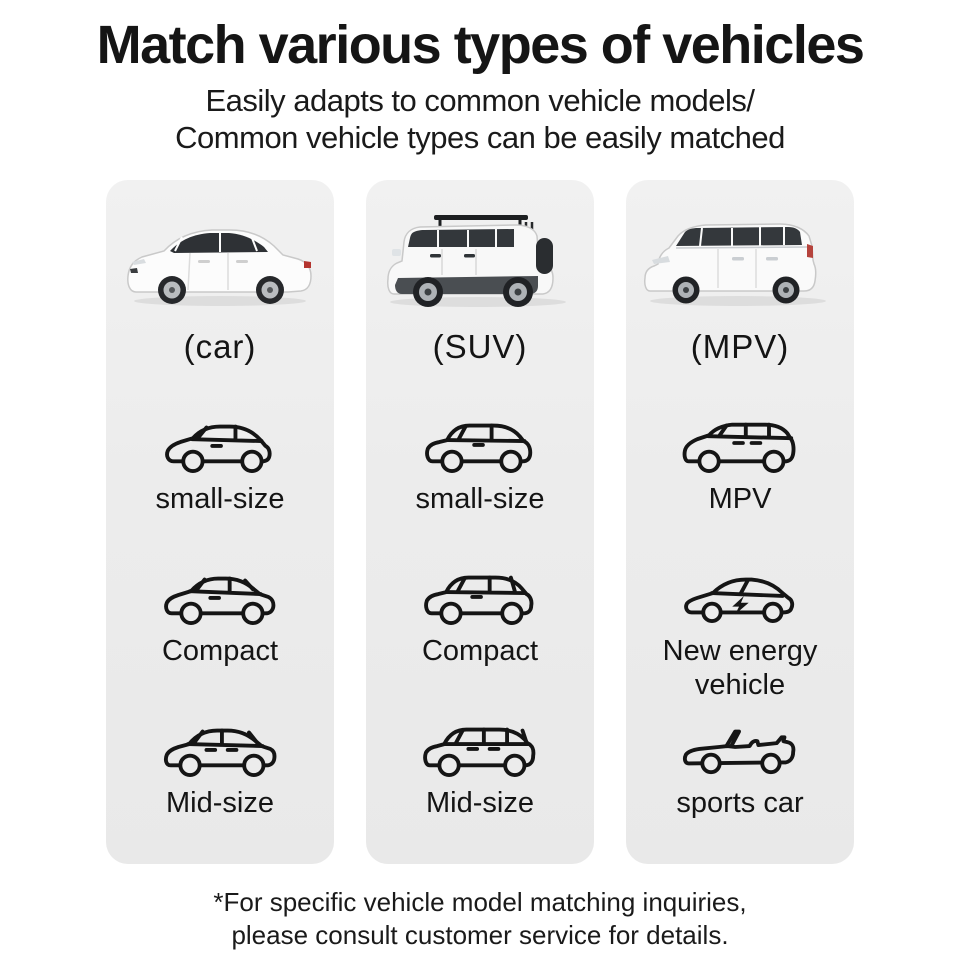 The height and width of the screenshot is (974, 960). Describe the element at coordinates (740, 803) in the screenshot. I see `feature-label: sports car` at that location.